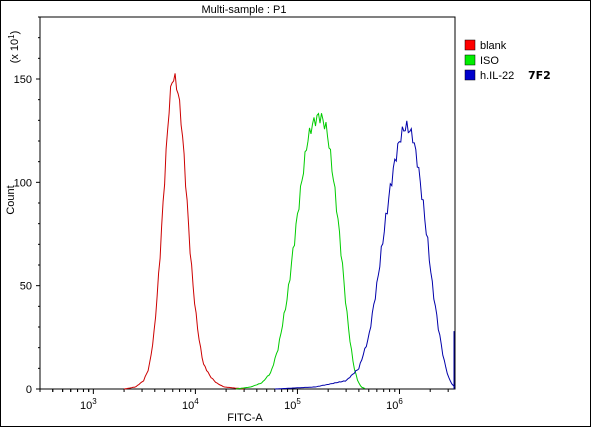 The image size is (591, 427). I want to click on y-tick-label: 50, so click(26, 287).